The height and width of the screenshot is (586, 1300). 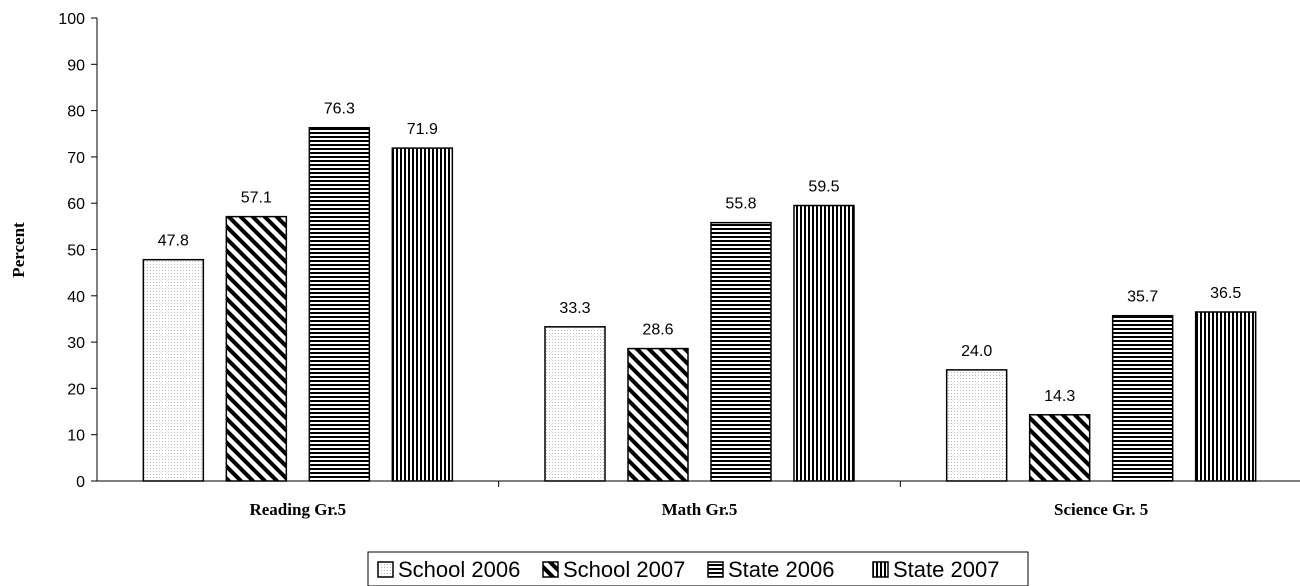 What do you see at coordinates (781, 569) in the screenshot?
I see `legend-label: State 2006` at bounding box center [781, 569].